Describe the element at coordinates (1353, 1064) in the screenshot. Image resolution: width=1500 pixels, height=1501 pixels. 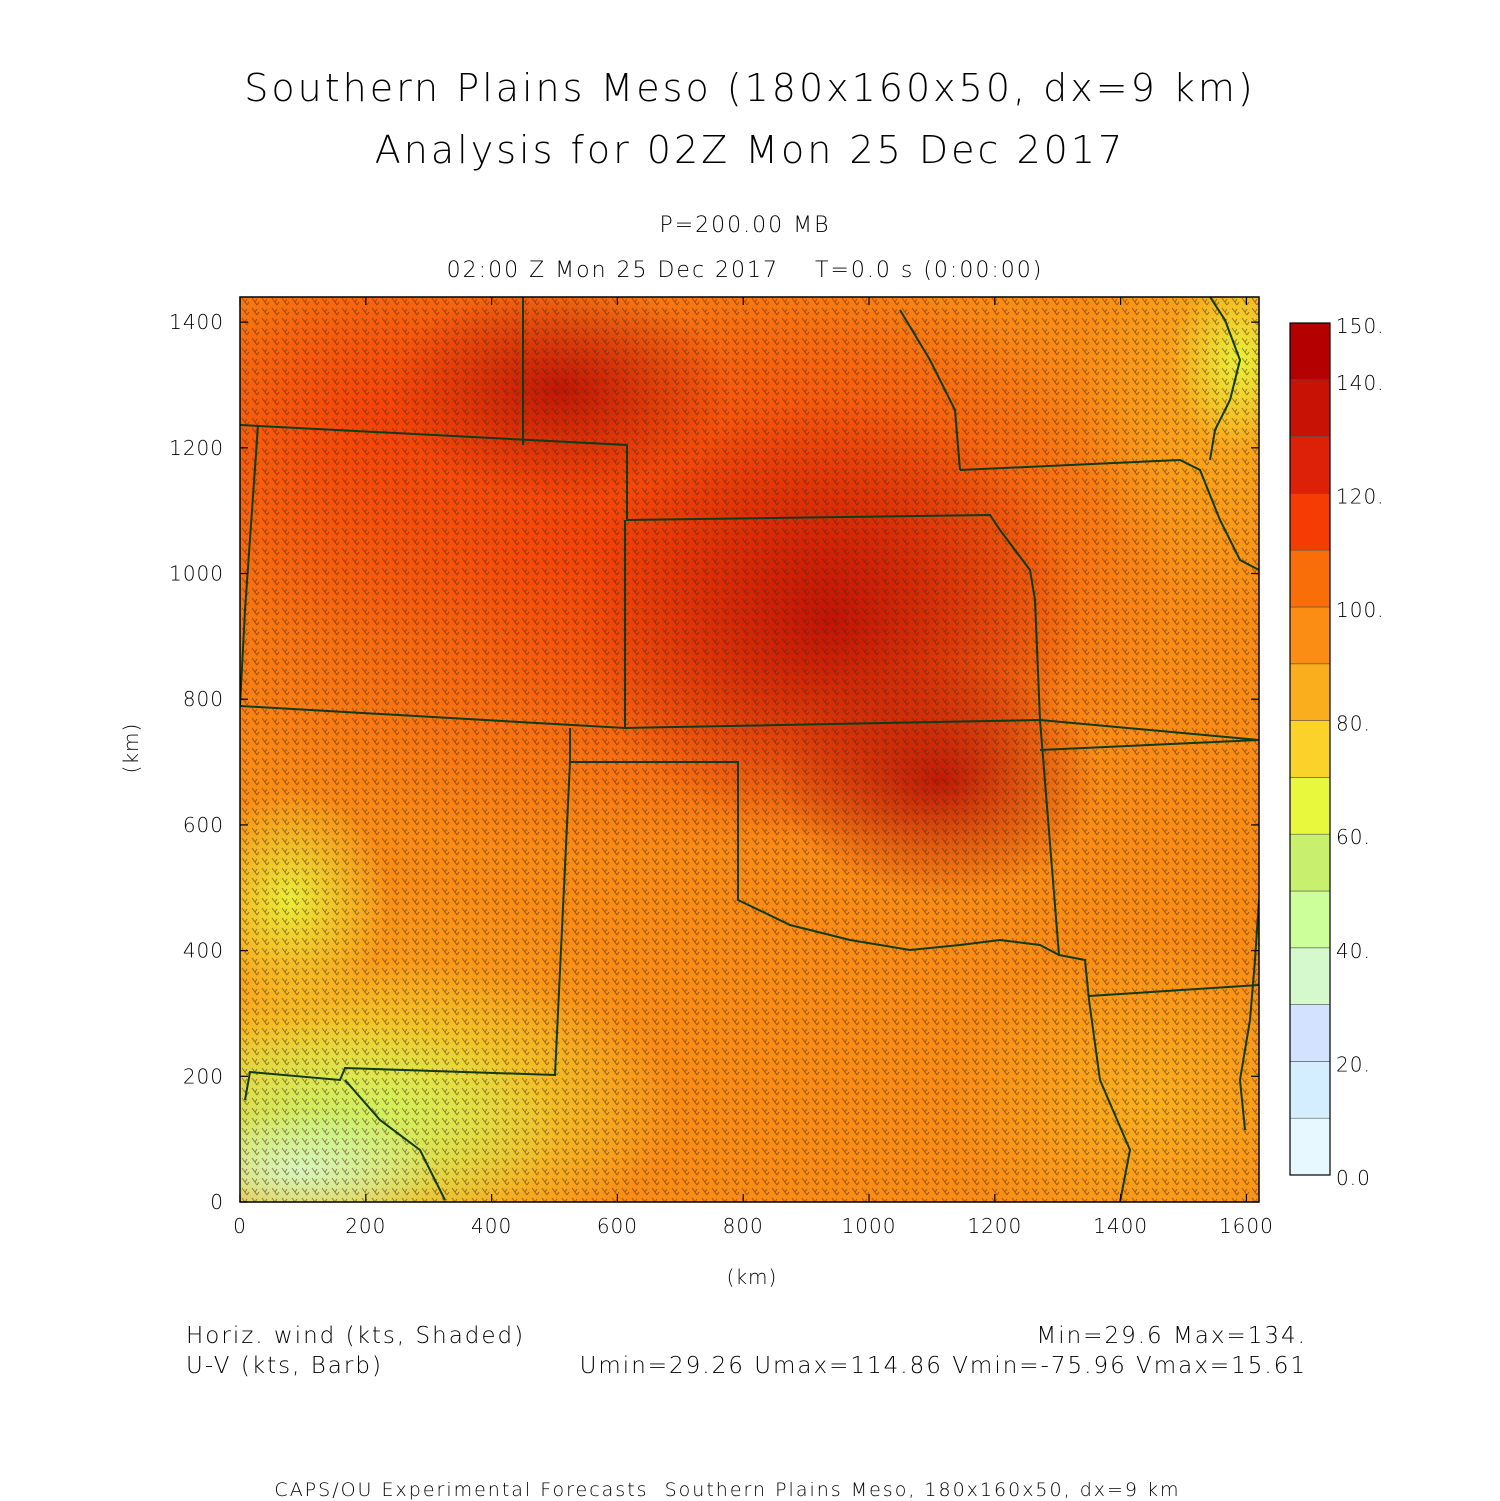
I see `colorbar-label: 20.` at that location.